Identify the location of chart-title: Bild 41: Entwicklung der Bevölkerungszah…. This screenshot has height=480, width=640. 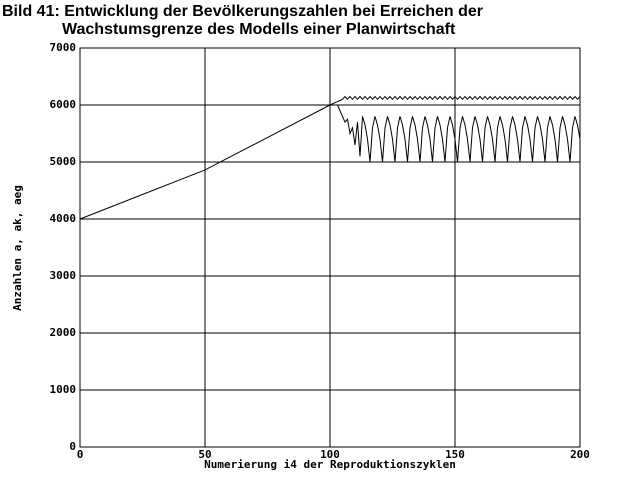
(242, 11).